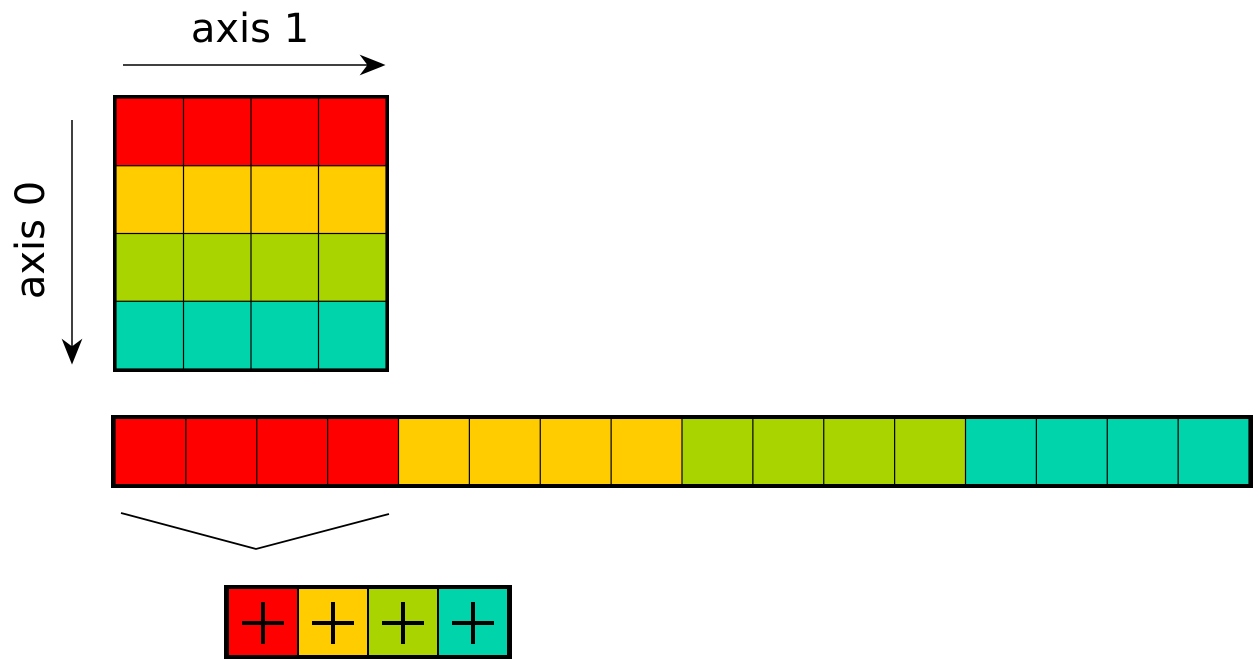 This screenshot has width=1260, height=665. What do you see at coordinates (250, 29) in the screenshot?
I see `axis-1-label: axis 1` at bounding box center [250, 29].